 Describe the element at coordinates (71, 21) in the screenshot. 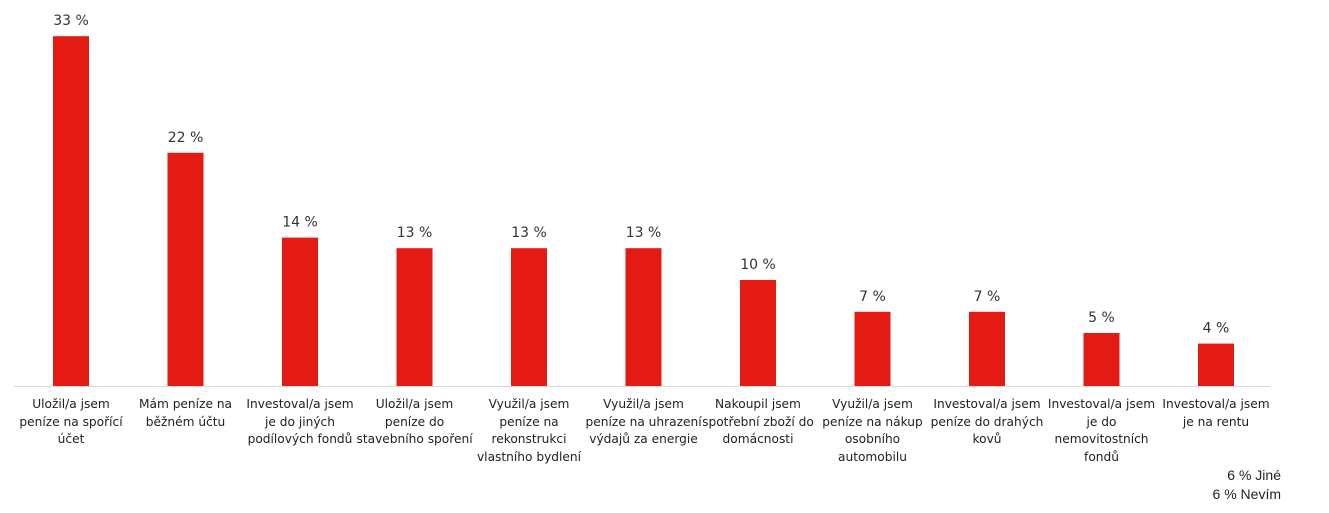

I see `value-label-1: 33 %` at that location.